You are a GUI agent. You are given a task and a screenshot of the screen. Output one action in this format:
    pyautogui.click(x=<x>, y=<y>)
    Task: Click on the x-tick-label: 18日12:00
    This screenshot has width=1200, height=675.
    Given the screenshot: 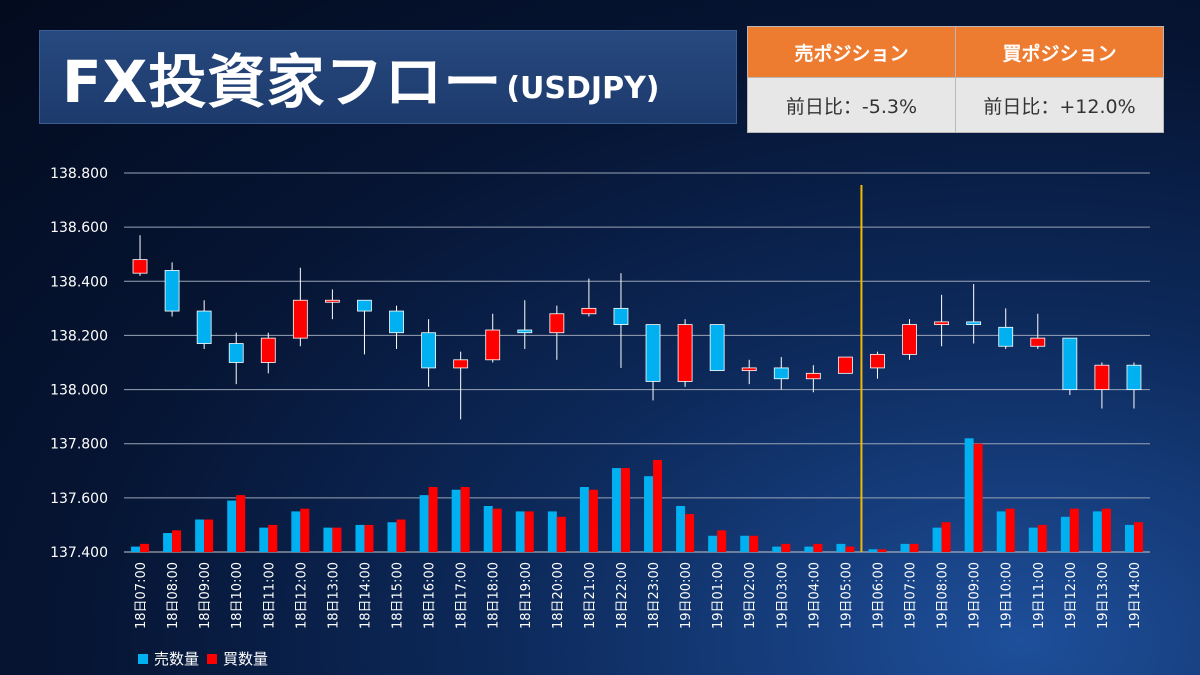 What is the action you would take?
    pyautogui.click(x=301, y=595)
    